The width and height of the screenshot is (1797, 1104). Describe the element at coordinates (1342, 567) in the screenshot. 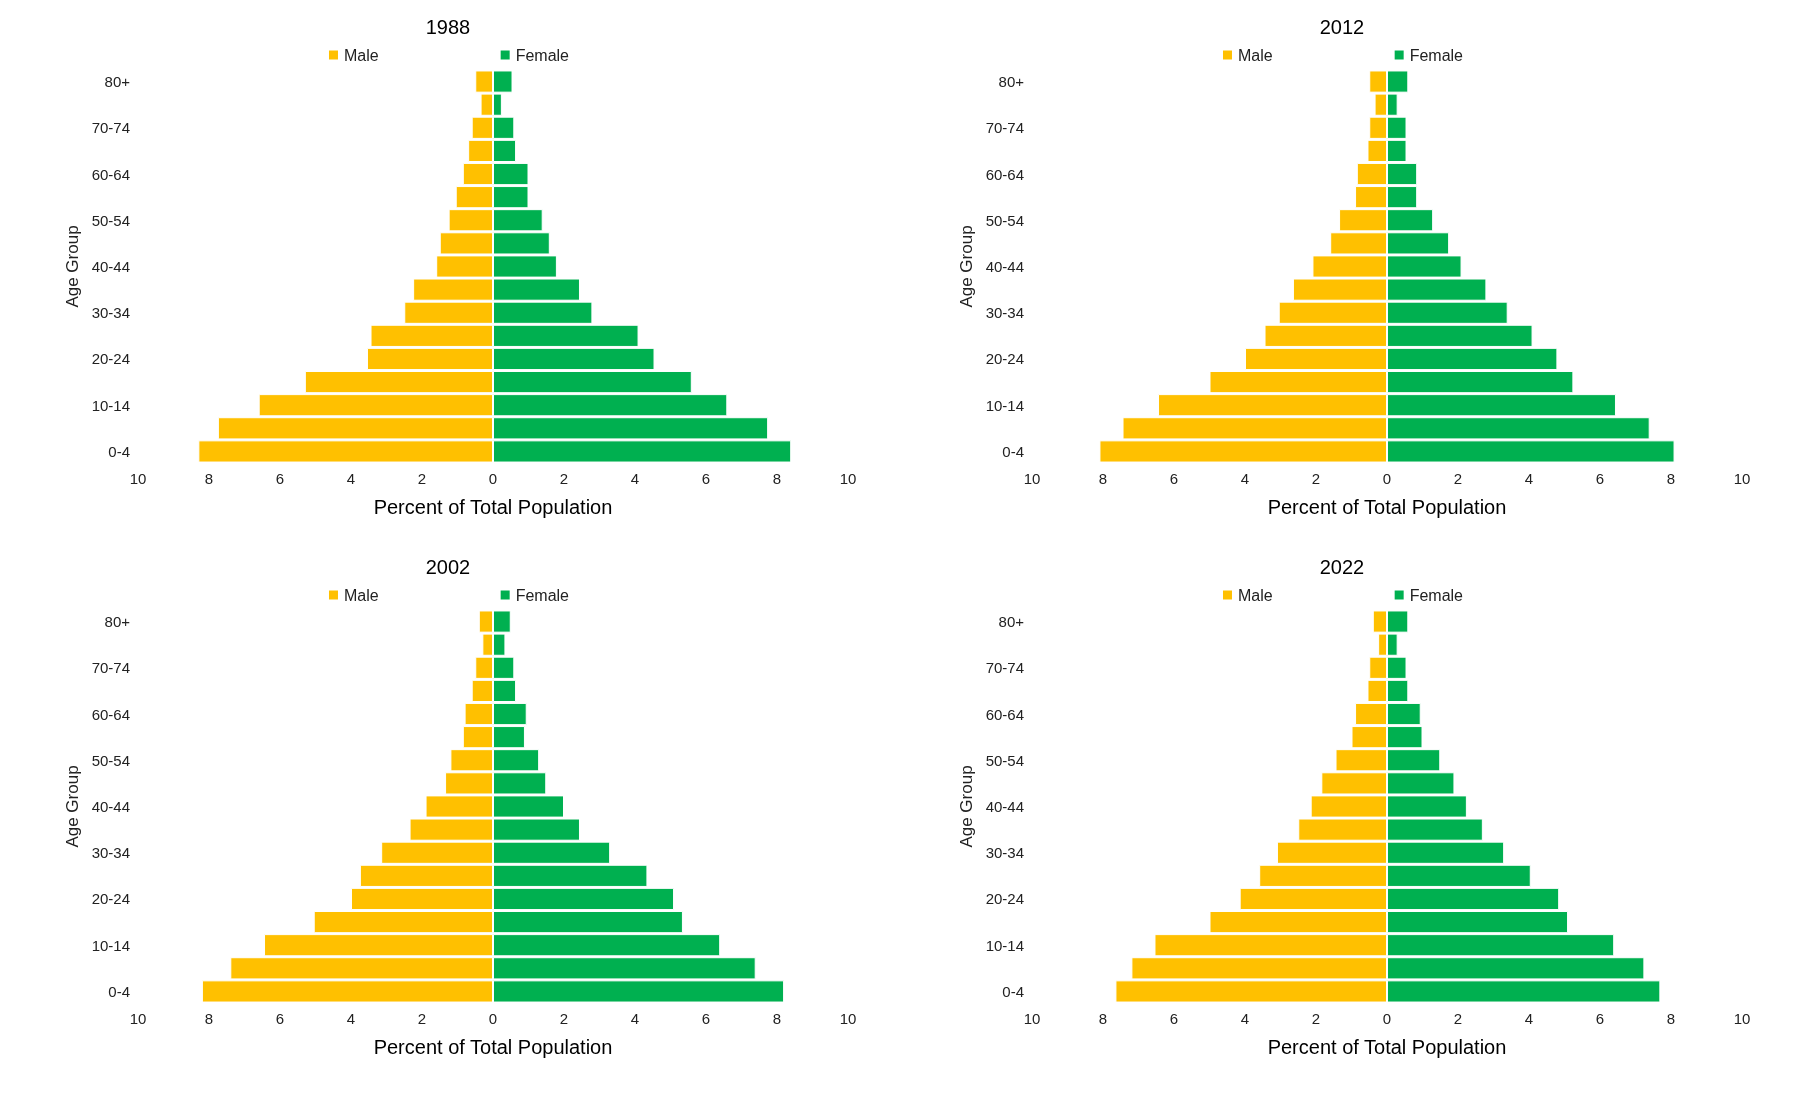

I see `chart-title: 2022` at that location.